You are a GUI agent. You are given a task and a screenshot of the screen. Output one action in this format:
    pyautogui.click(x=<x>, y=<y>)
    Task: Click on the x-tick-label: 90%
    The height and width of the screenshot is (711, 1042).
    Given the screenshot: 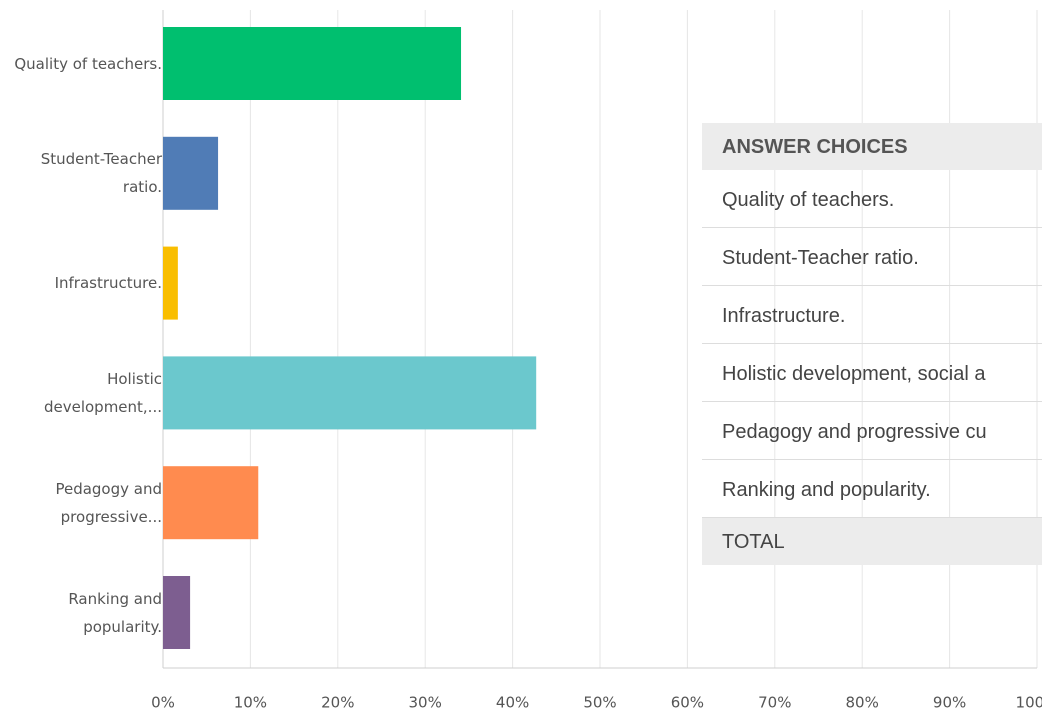 What is the action you would take?
    pyautogui.click(x=949, y=702)
    